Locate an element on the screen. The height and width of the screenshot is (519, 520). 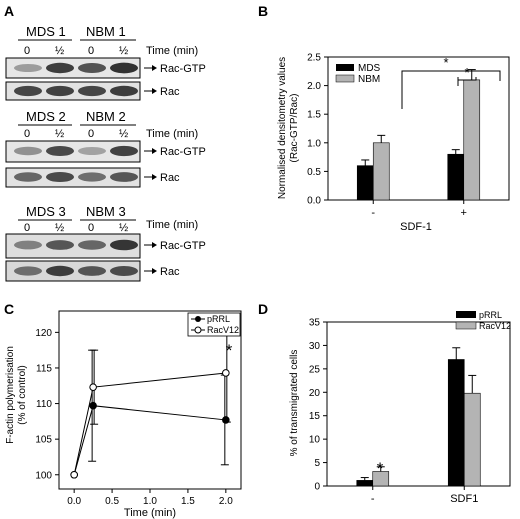
chart-d-plot-frame is located at coordinates (418, 404).